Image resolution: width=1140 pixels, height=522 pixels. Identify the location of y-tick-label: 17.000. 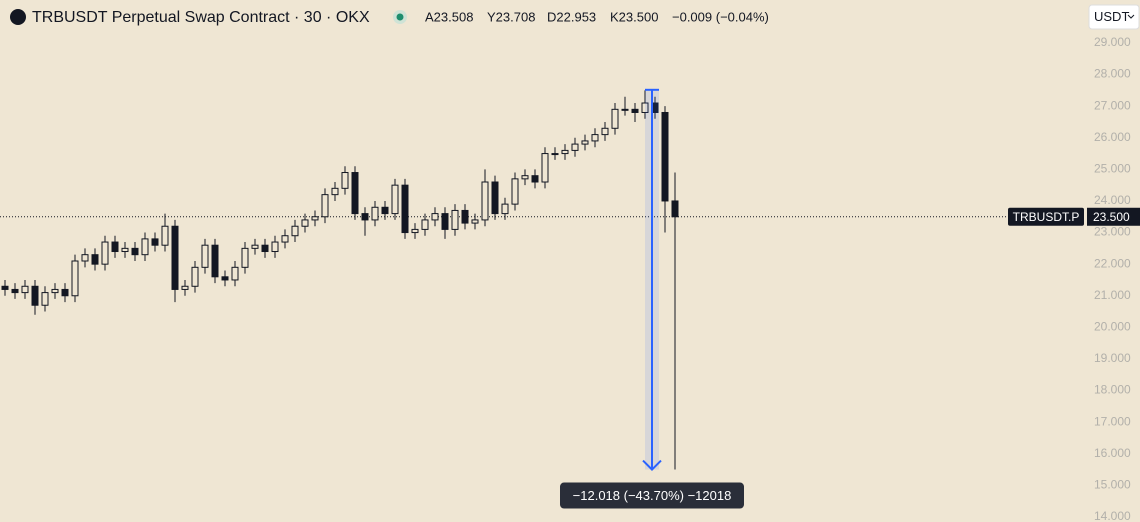
(1112, 421).